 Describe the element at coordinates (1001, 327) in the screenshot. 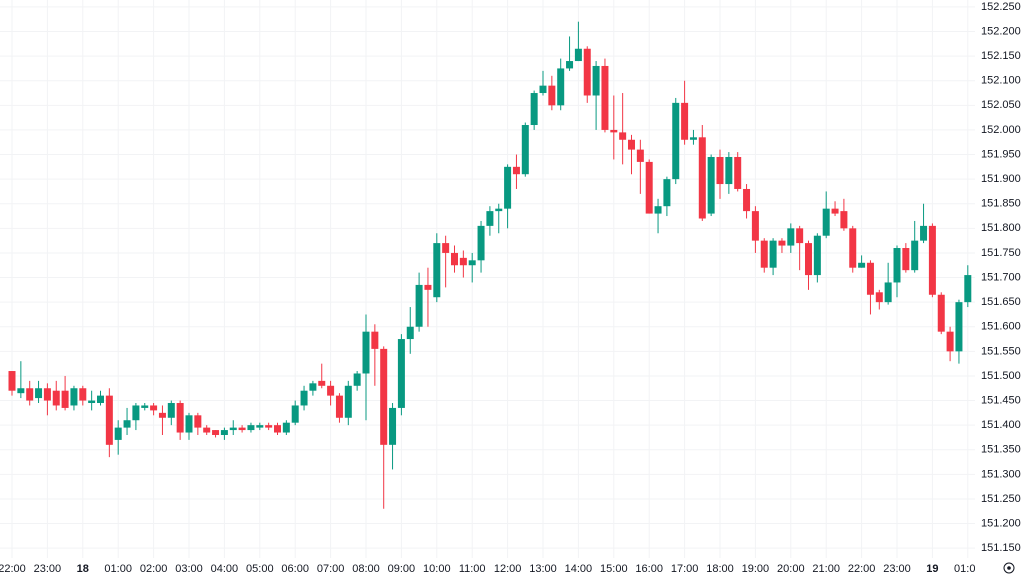

I see `y-tick-label: 151.600` at that location.